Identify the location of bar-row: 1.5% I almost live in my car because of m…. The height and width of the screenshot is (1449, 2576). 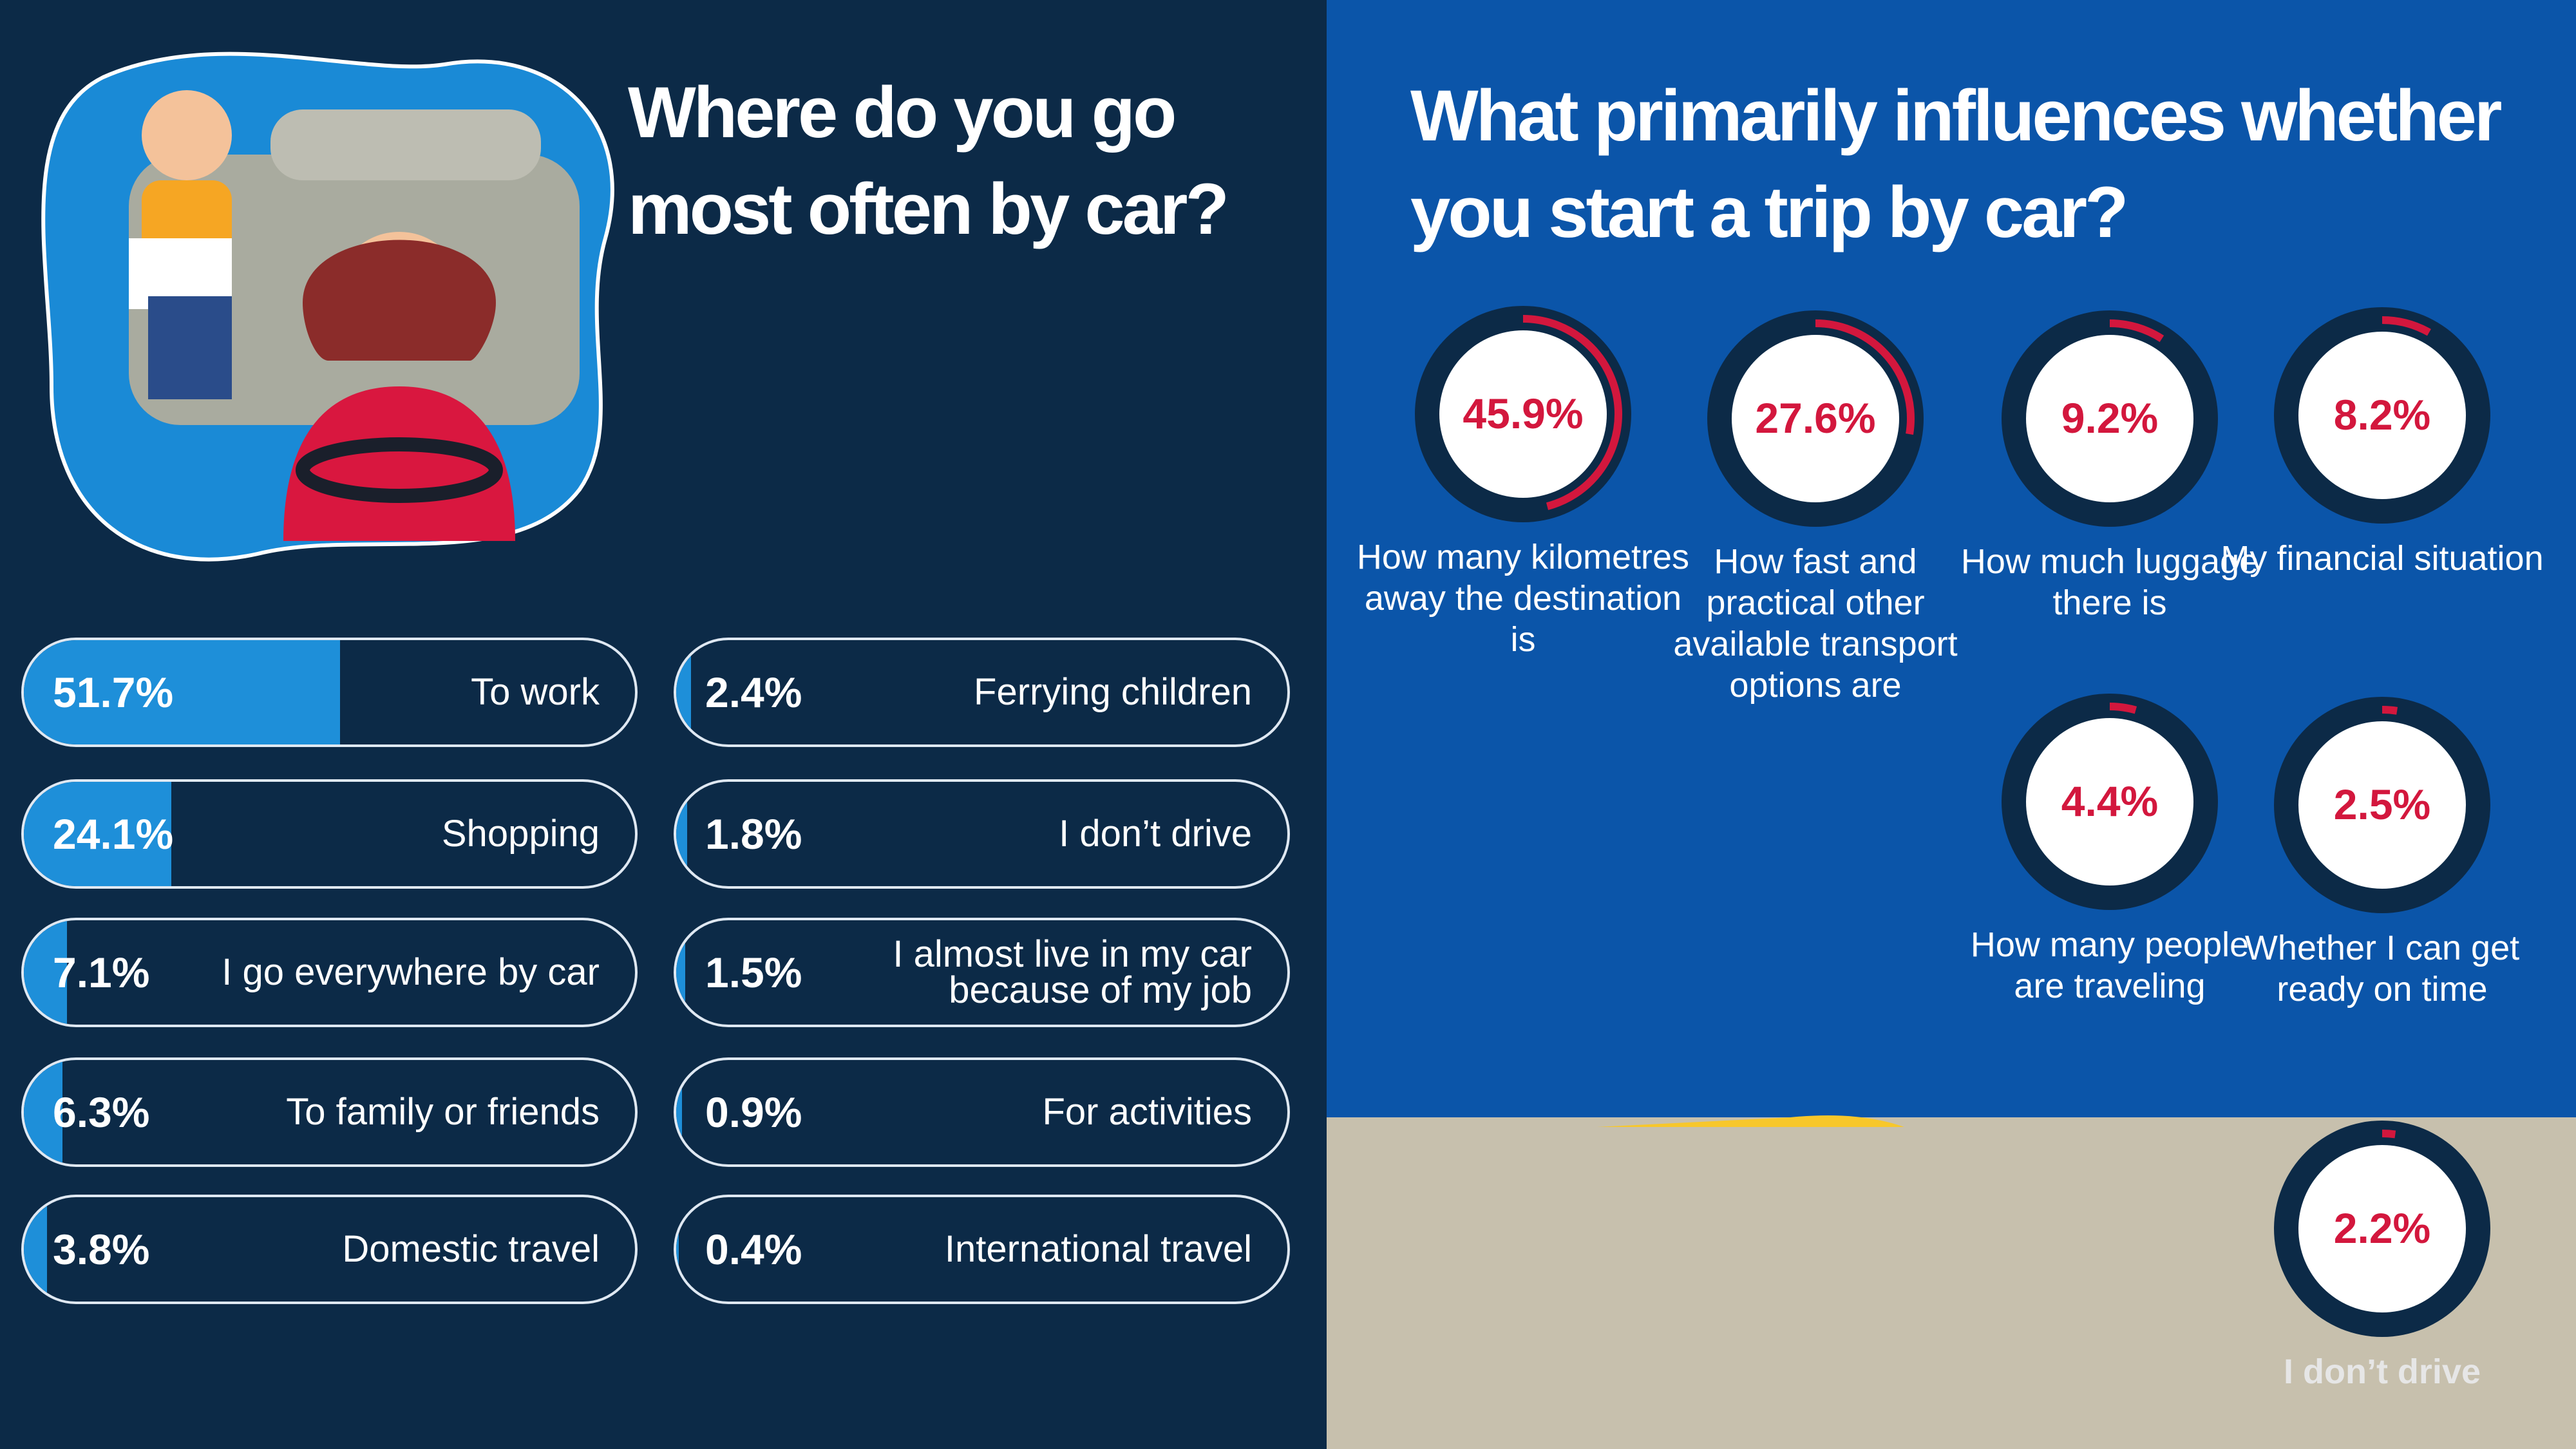
(982, 973).